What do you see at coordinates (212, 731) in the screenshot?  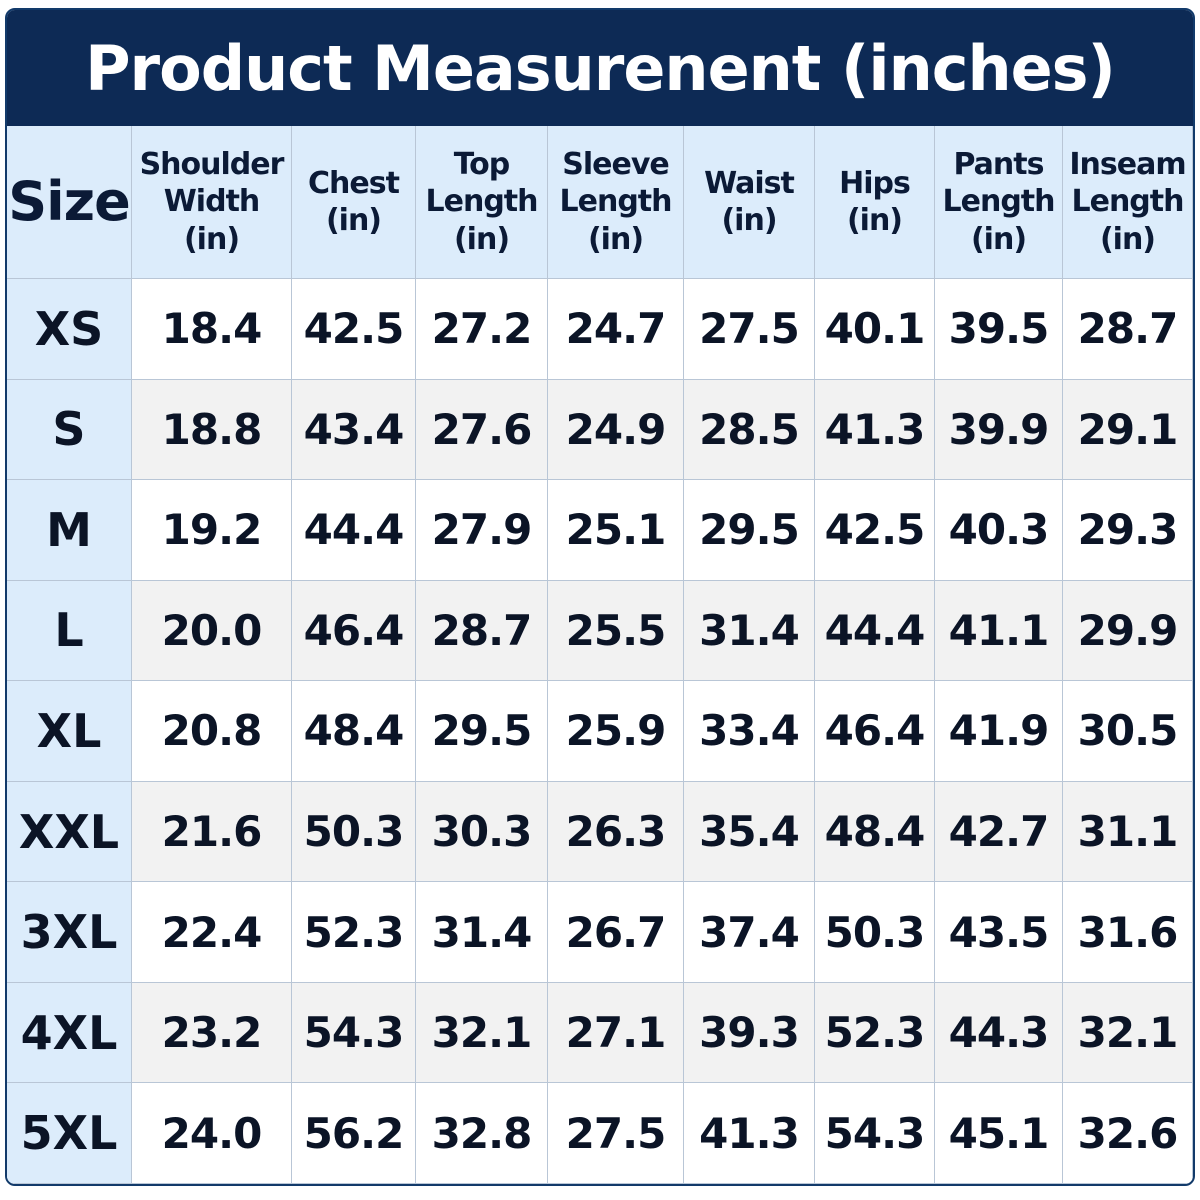 I see `measurement: 20.8` at bounding box center [212, 731].